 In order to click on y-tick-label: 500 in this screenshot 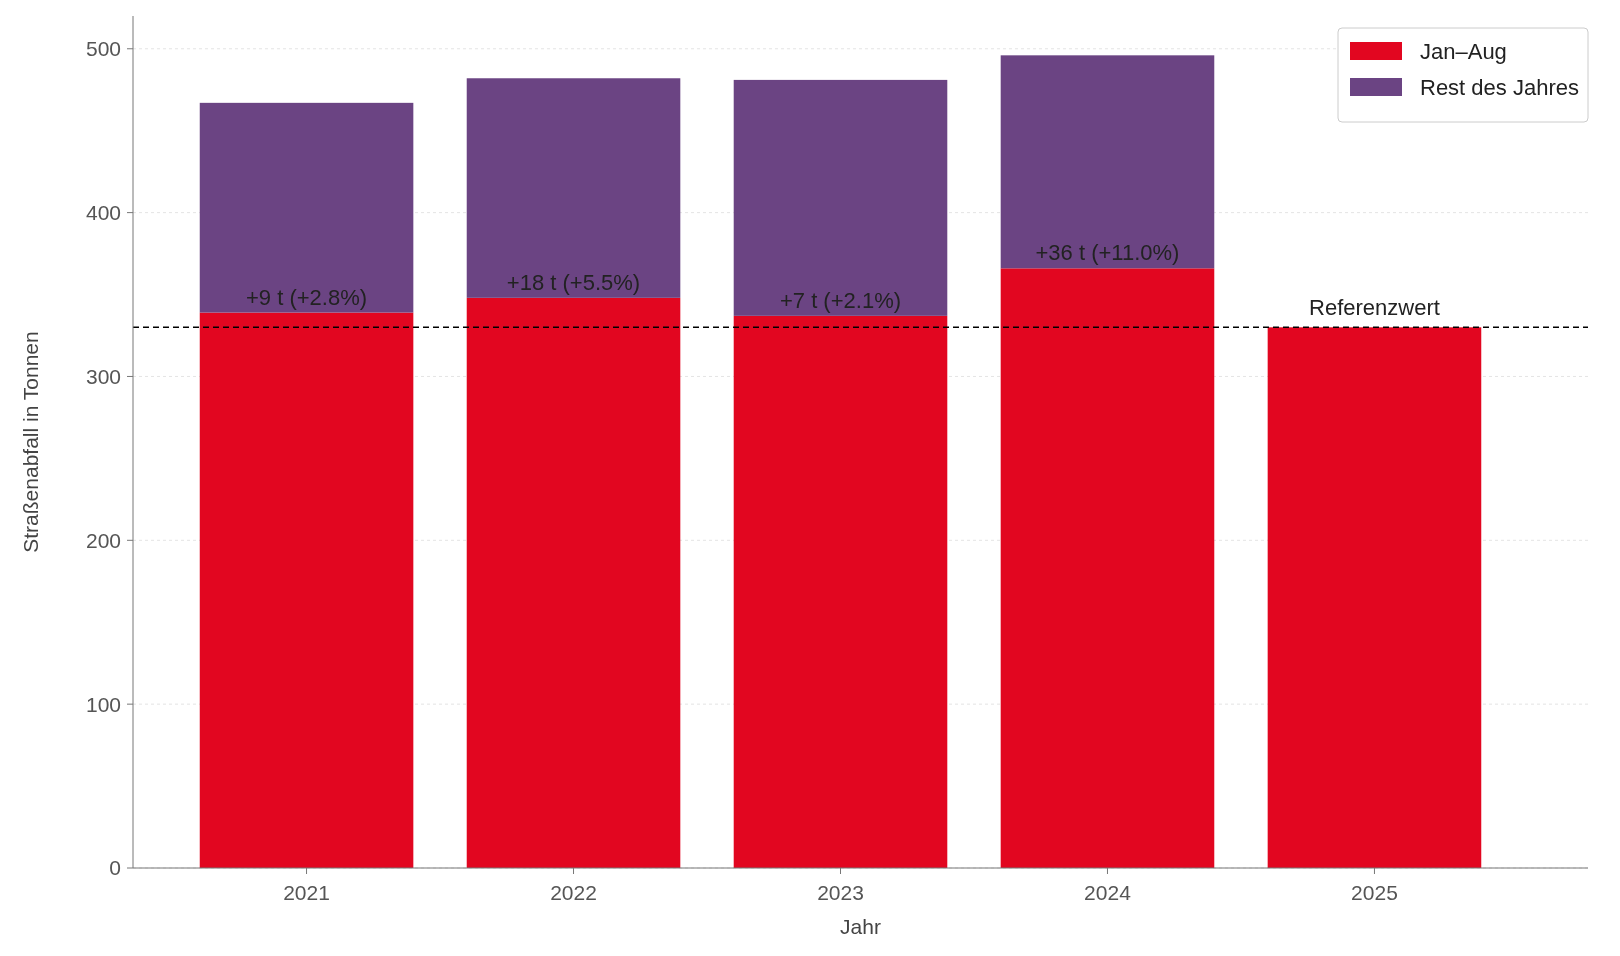, I will do `click(103, 49)`.